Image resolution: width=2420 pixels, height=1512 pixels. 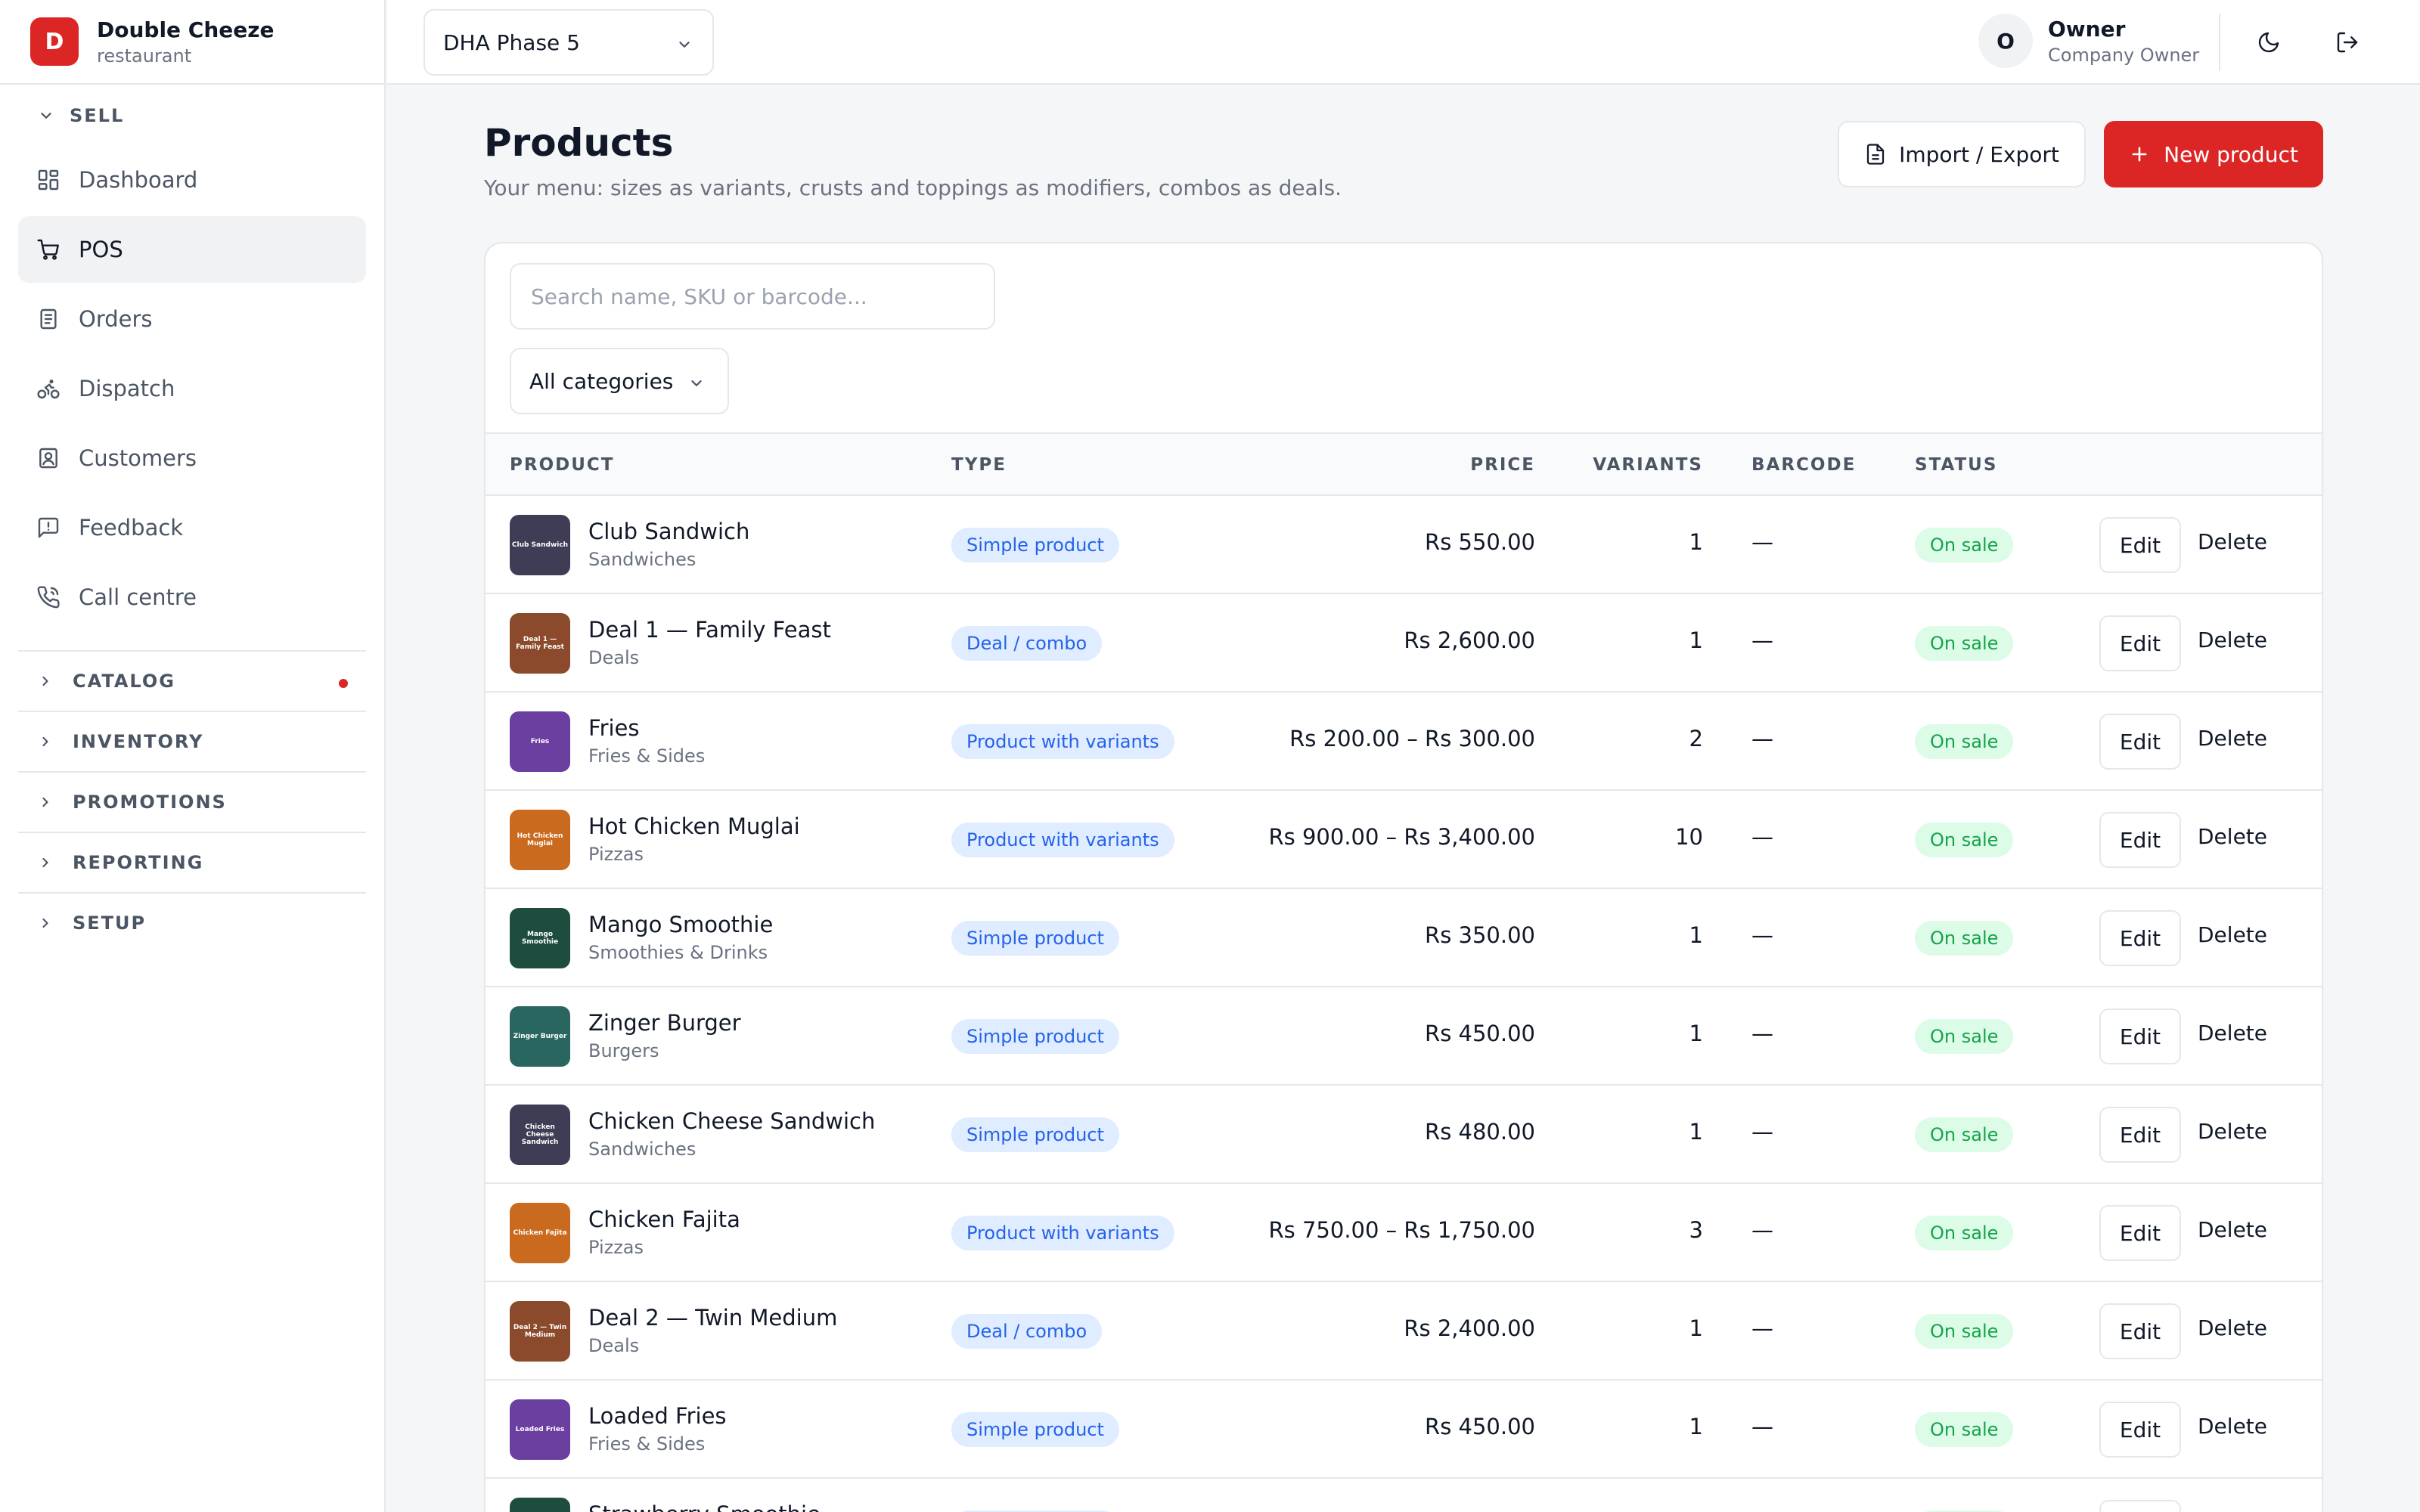 I want to click on sidebar-group-reporting: REPORTING, so click(x=192, y=862).